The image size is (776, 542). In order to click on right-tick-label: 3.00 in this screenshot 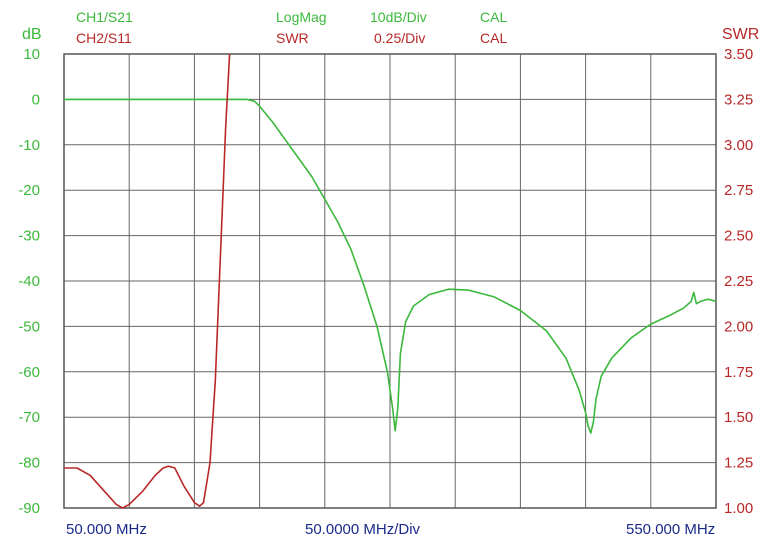, I will do `click(738, 145)`.